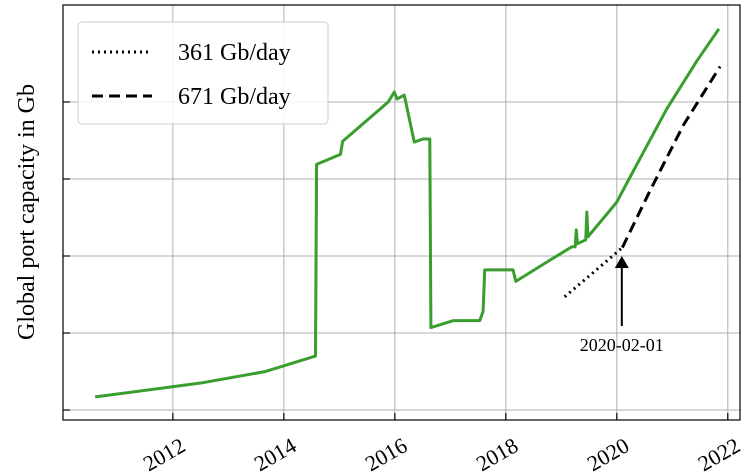  What do you see at coordinates (497, 454) in the screenshot?
I see `x-tick-label: 2018` at bounding box center [497, 454].